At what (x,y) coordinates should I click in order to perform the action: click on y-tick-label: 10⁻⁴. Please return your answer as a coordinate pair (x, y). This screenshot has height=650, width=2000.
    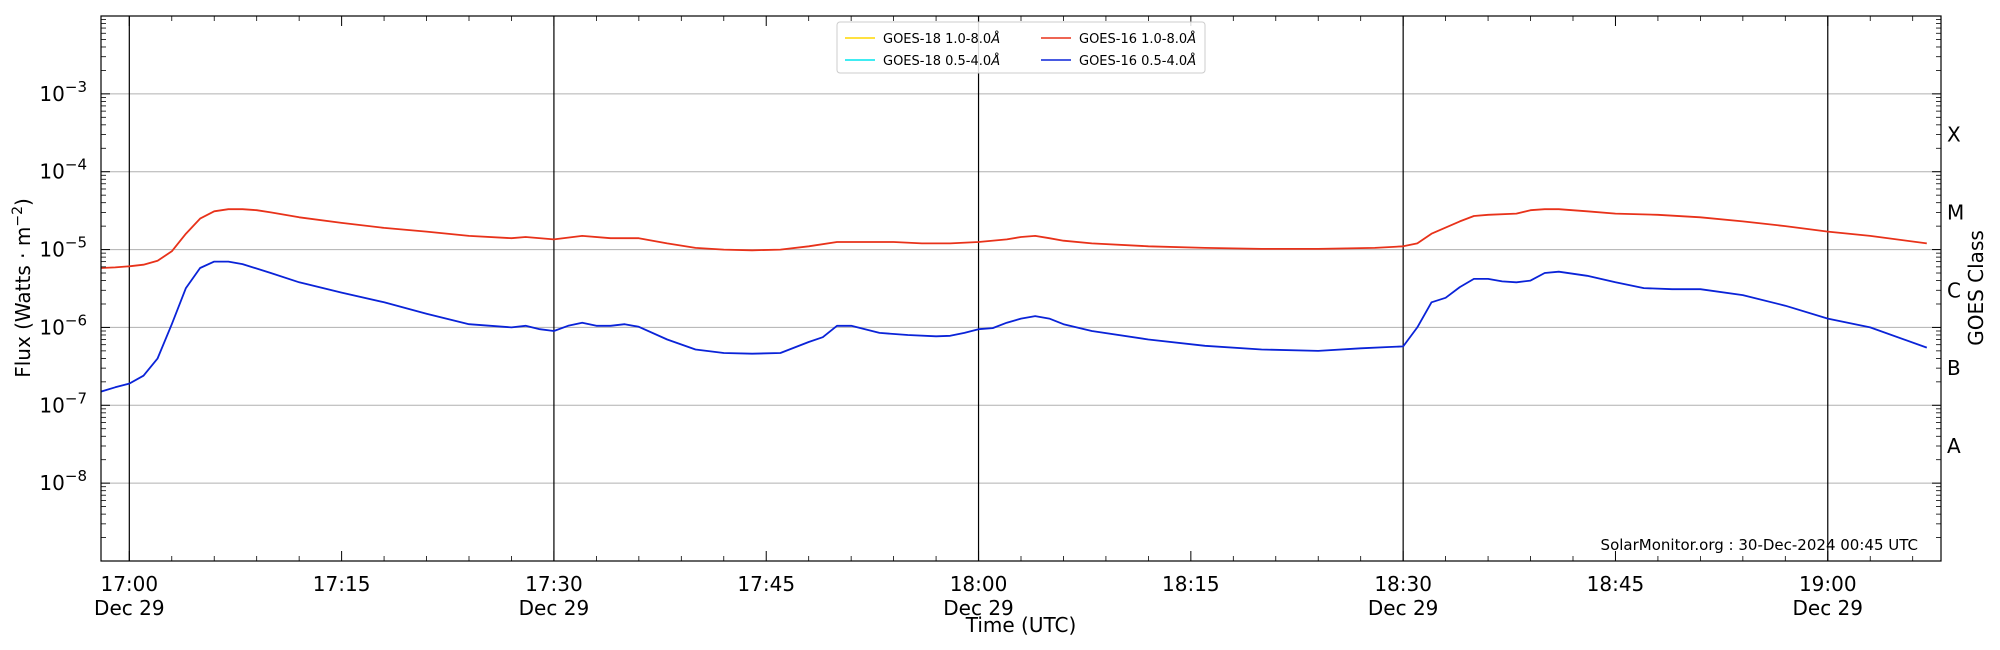
    Looking at the image, I should click on (63, 170).